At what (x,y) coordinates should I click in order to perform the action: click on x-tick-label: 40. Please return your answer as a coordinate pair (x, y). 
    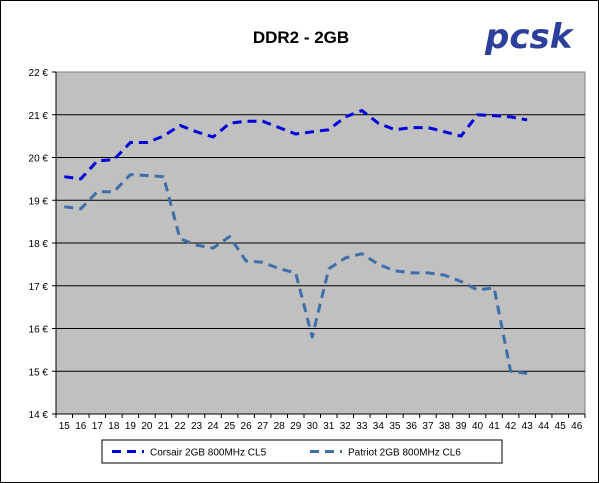
    Looking at the image, I should click on (478, 426).